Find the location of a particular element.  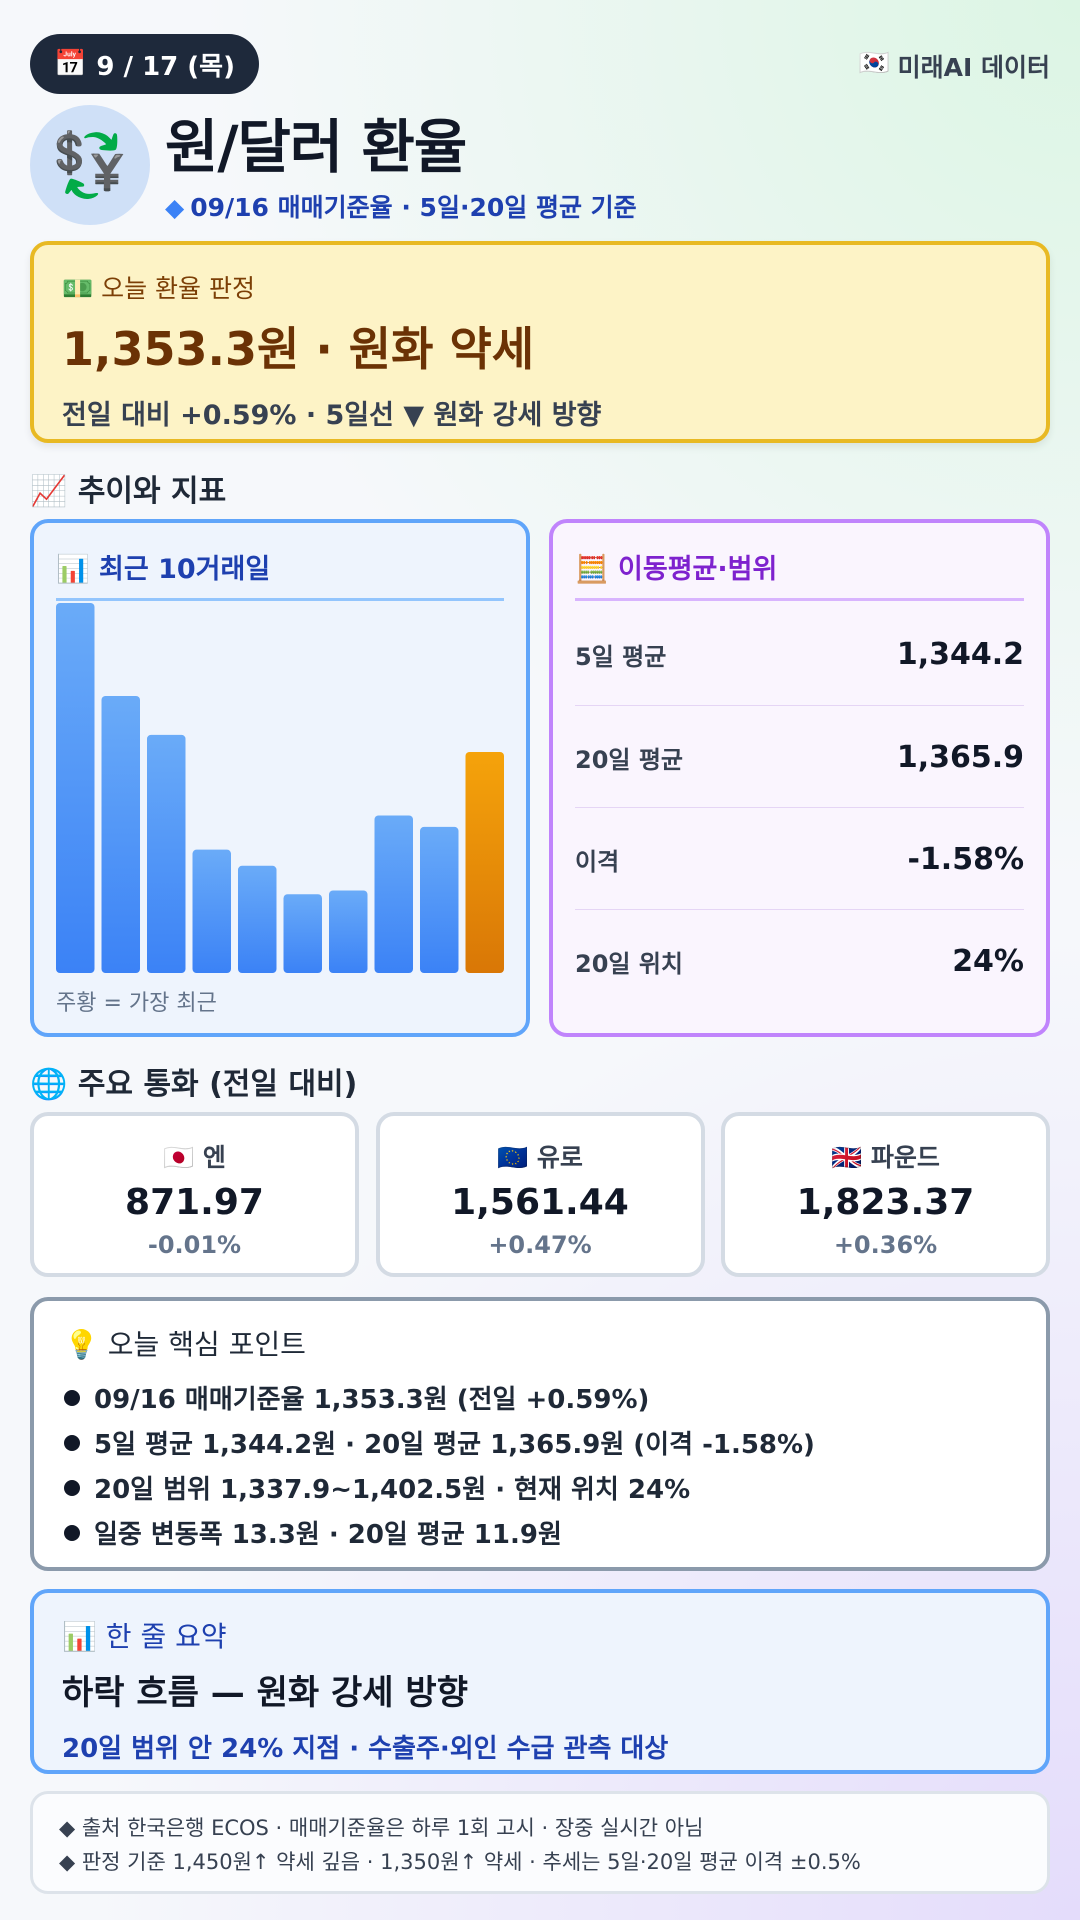

currency-name: 🇯🇵 엔 is located at coordinates (194, 1156).